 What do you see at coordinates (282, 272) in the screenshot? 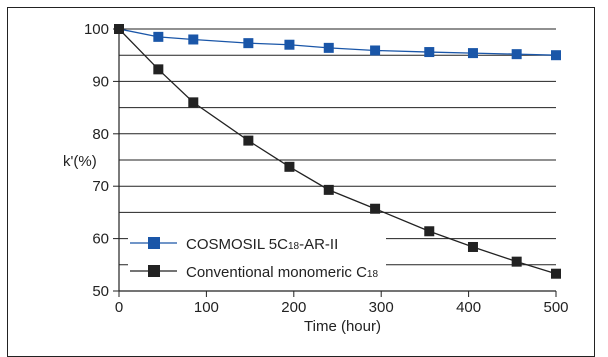
I see `legend-label-conventional: Conventional monomeric C18` at bounding box center [282, 272].